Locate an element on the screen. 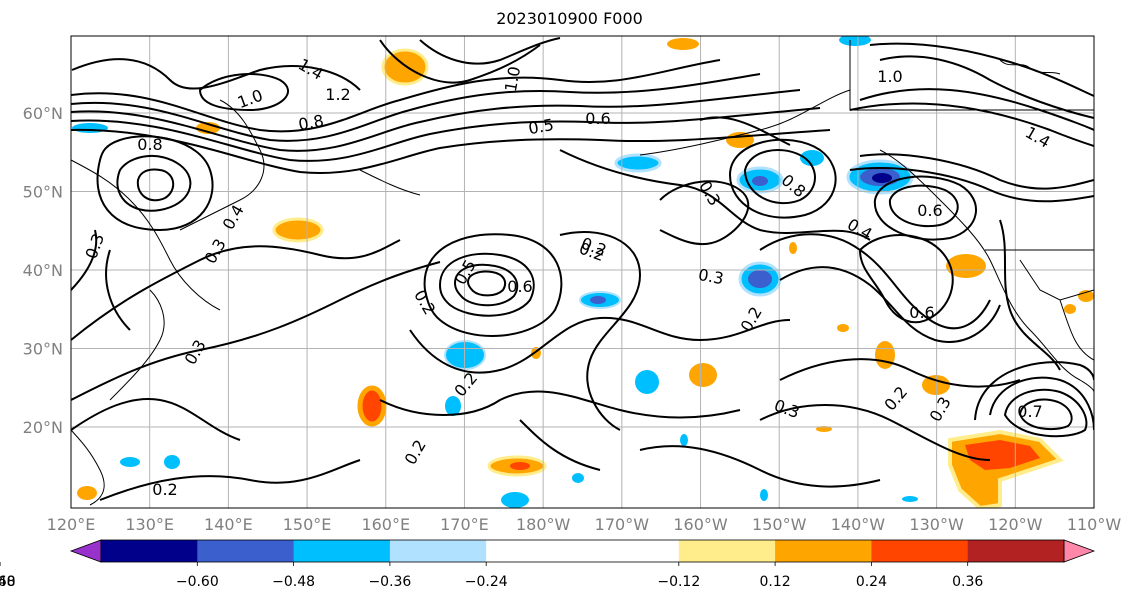 This screenshot has height=601, width=1139. latitude-label: 50°N is located at coordinates (43, 192).